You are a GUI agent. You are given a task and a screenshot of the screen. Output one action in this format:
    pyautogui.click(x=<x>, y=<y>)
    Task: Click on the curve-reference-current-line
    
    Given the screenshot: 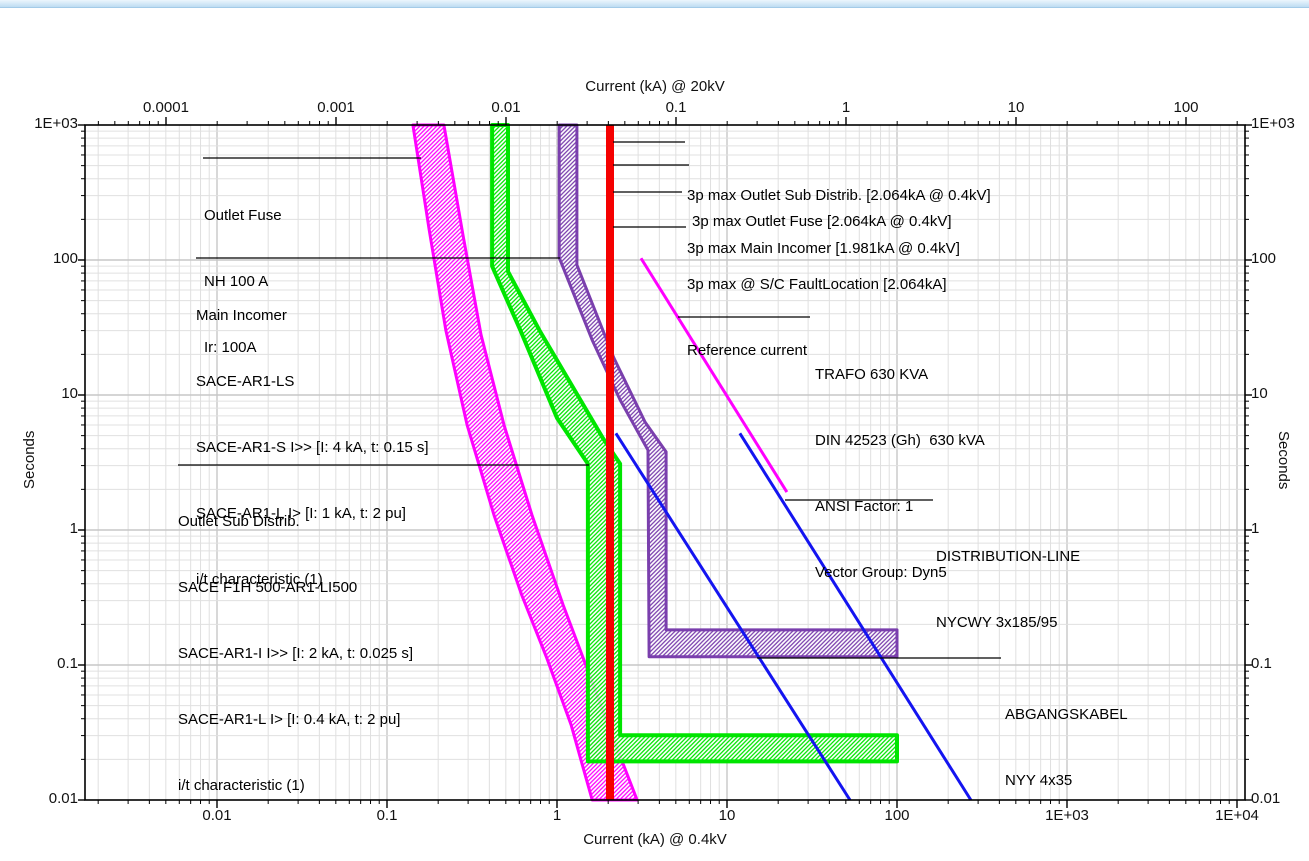 What is the action you would take?
    pyautogui.click(x=610, y=462)
    